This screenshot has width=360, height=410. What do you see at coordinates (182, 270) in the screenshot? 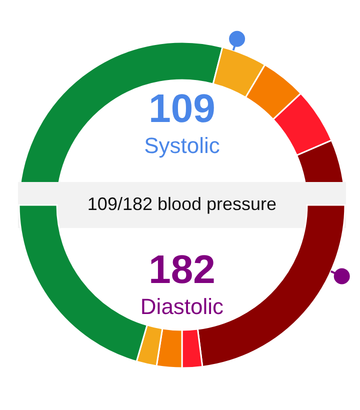
I see `text: 182` at bounding box center [182, 270].